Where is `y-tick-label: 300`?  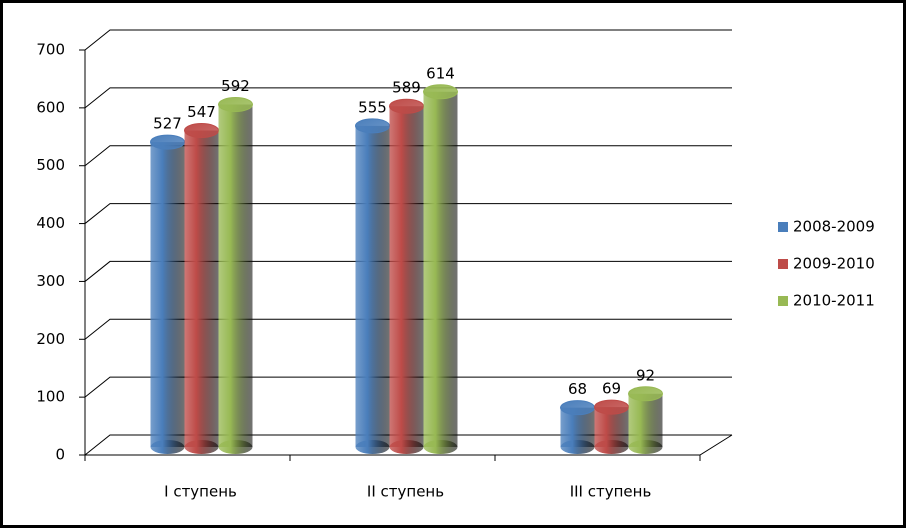
y-tick-label: 300 is located at coordinates (50, 281).